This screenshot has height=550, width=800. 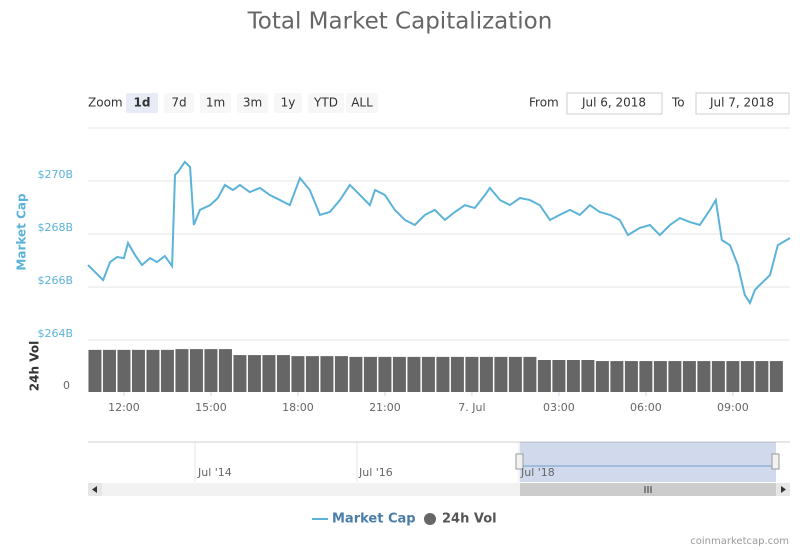 What do you see at coordinates (385, 407) in the screenshot?
I see `x-tick-label: 21:00` at bounding box center [385, 407].